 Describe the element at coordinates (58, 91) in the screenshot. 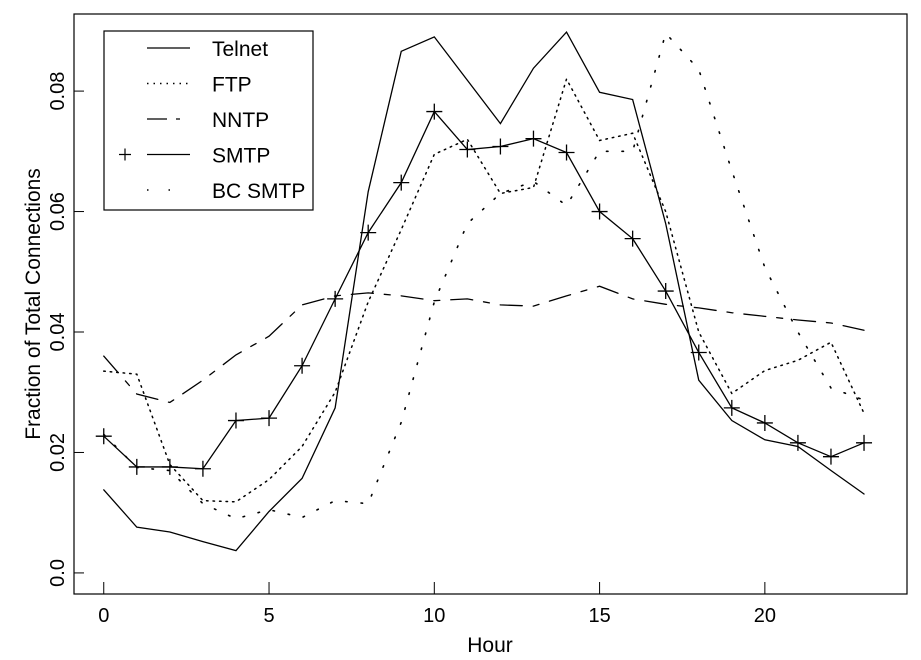

I see `y-tick-label: 0.08` at that location.